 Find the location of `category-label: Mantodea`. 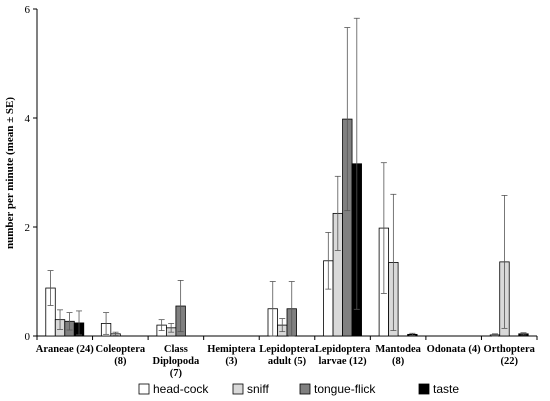

category-label: Mantodea is located at coordinates (398, 349).